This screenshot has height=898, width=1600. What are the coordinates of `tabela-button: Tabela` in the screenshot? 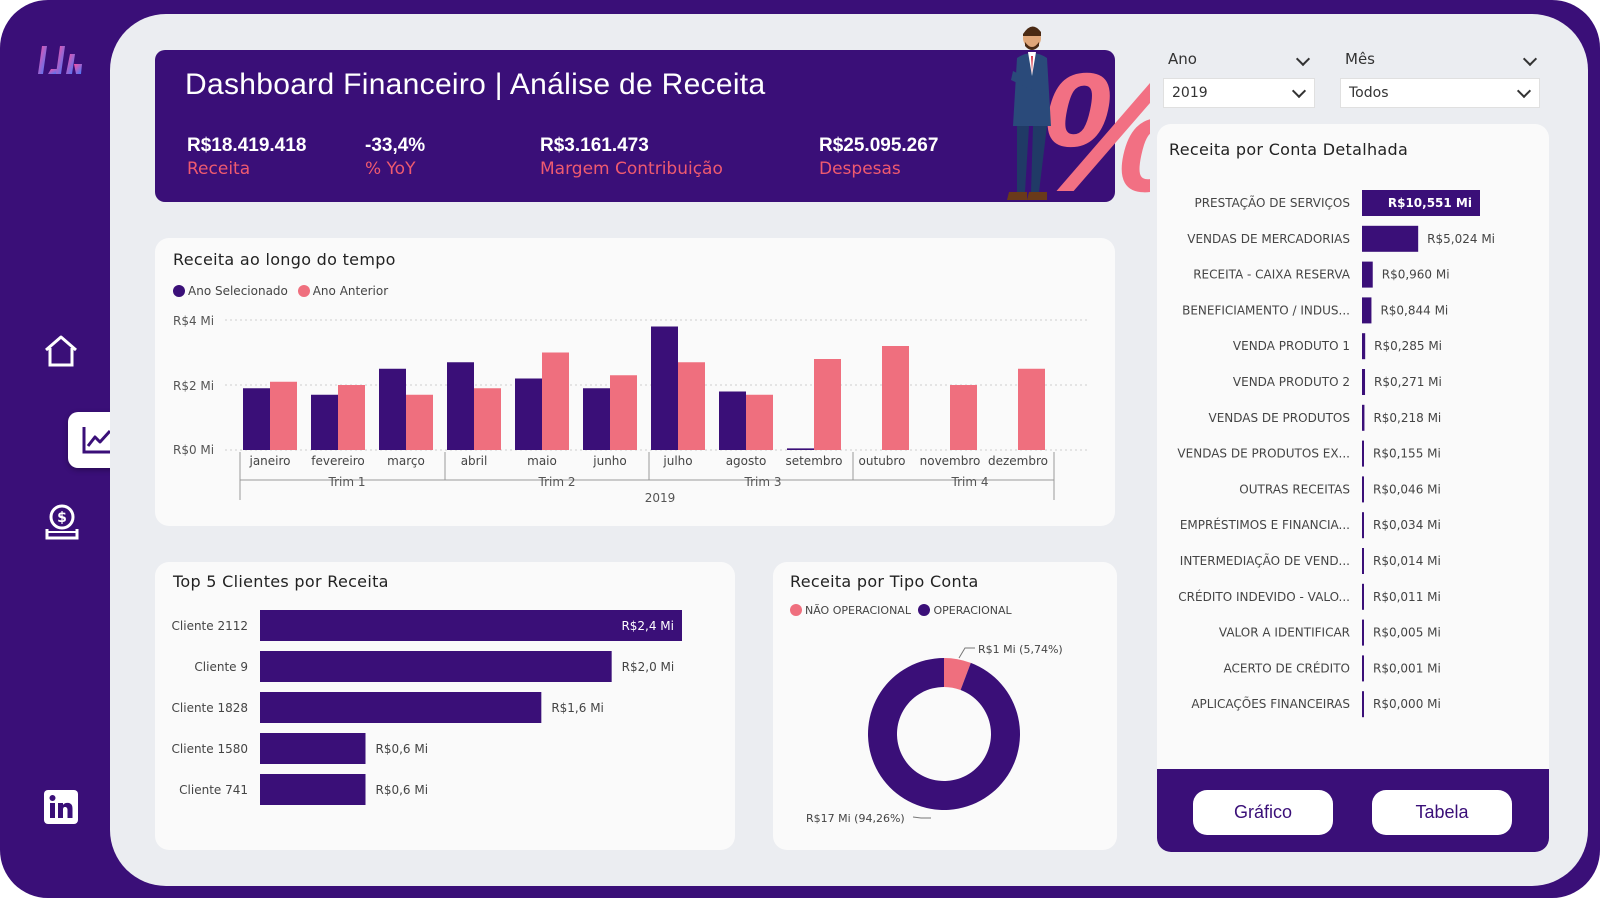 It's located at (1442, 812).